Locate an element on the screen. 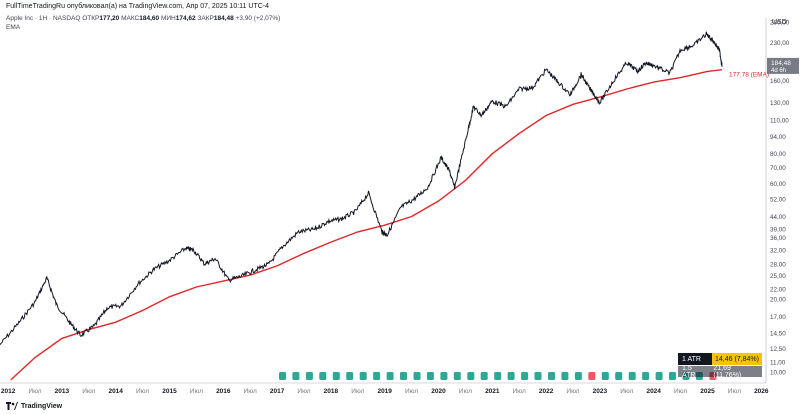  currency-label: USD is located at coordinates (779, 22).